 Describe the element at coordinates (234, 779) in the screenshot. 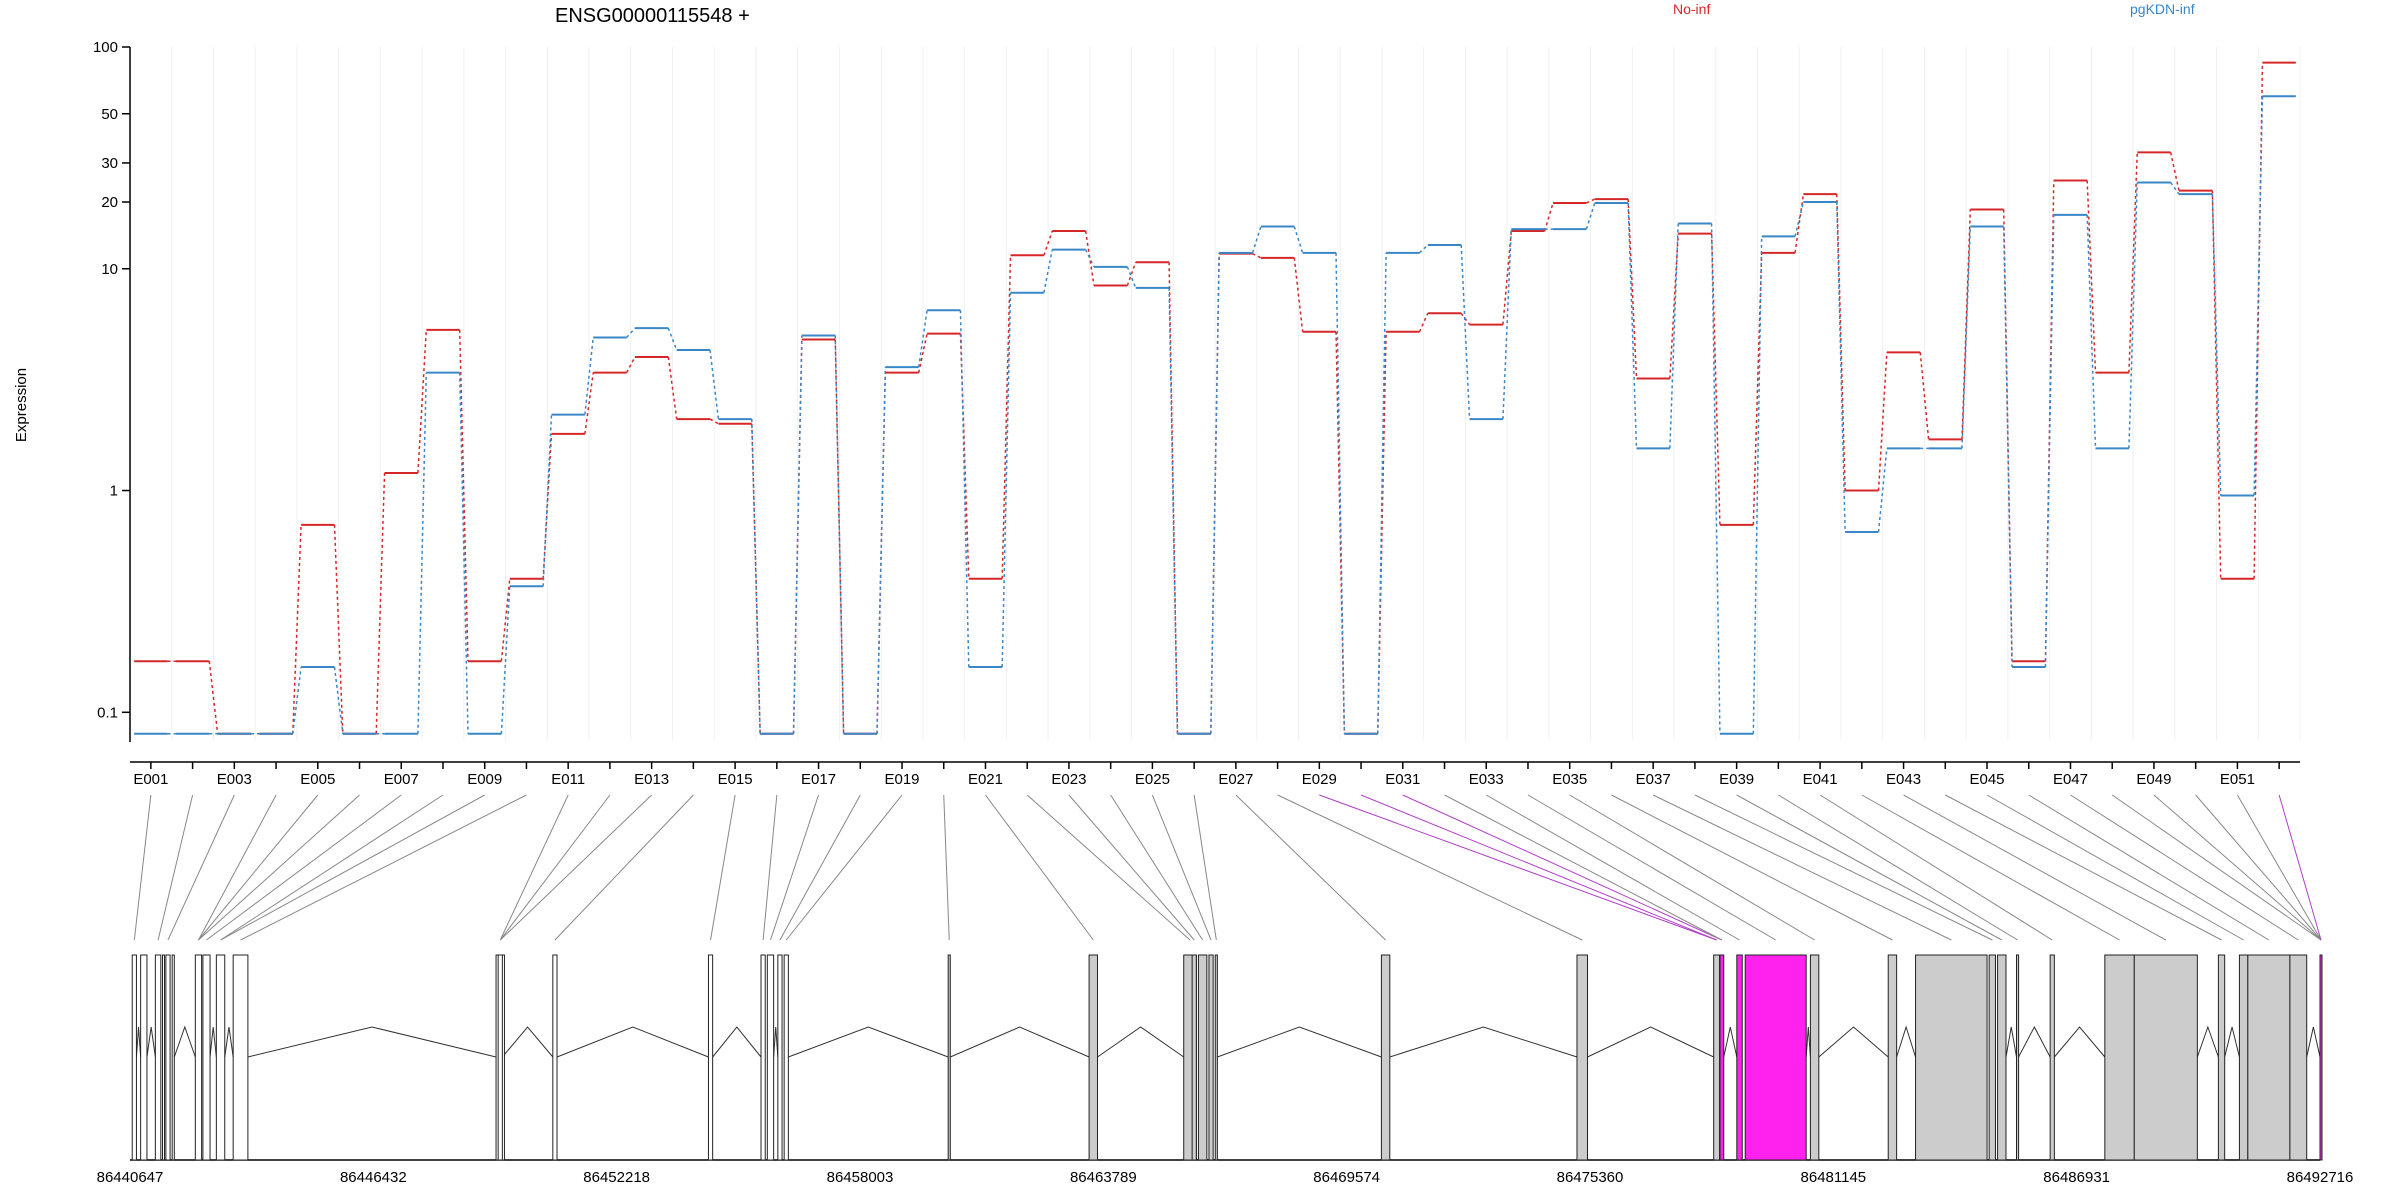

I see `x-tick-label: E003` at that location.